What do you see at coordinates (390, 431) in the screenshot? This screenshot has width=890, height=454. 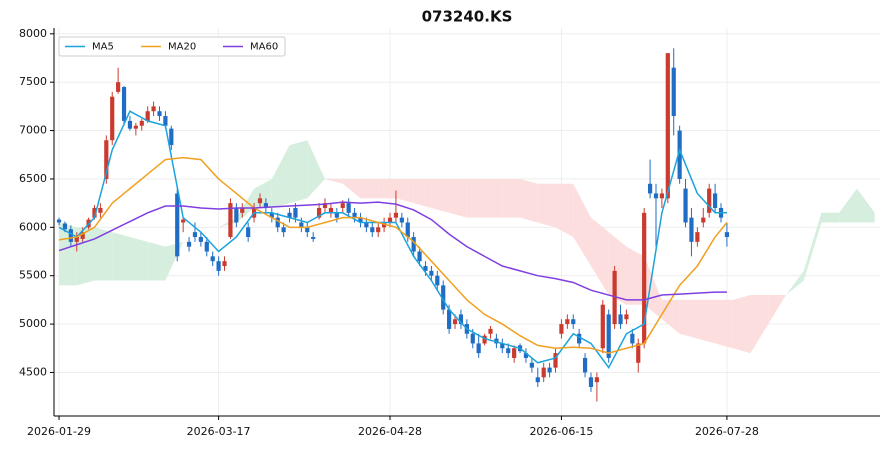 I see `x-tick-label: 2026-04-28` at bounding box center [390, 431].